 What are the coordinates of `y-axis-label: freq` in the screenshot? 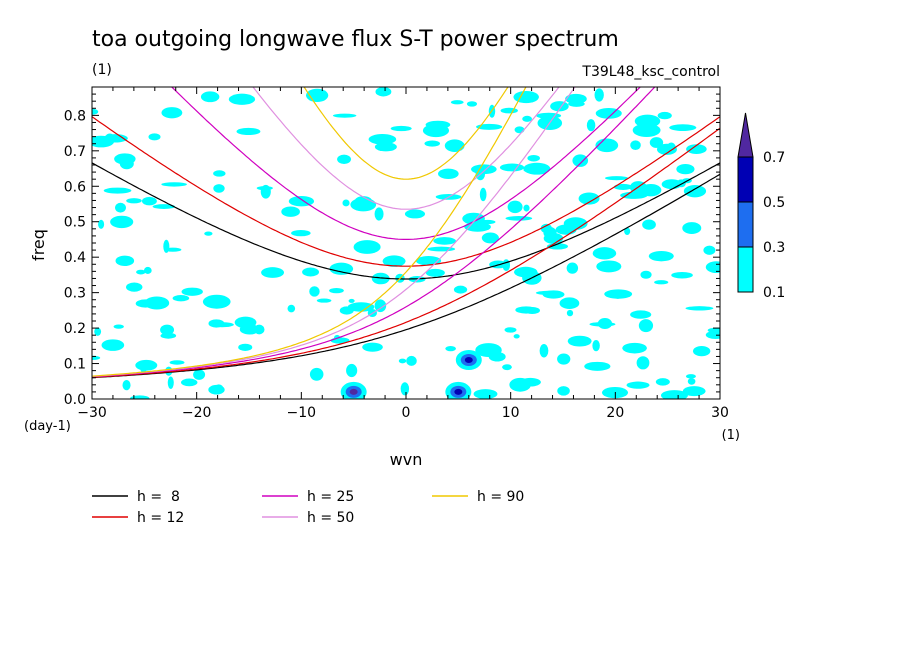 It's located at (38, 245).